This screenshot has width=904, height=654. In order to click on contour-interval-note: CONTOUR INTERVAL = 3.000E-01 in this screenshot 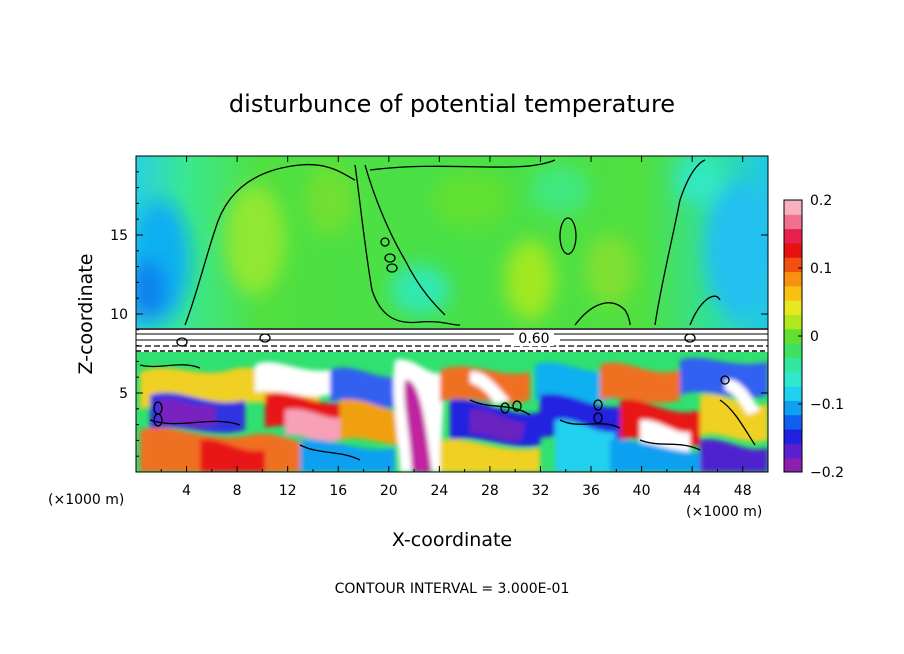, I will do `click(452, 589)`.